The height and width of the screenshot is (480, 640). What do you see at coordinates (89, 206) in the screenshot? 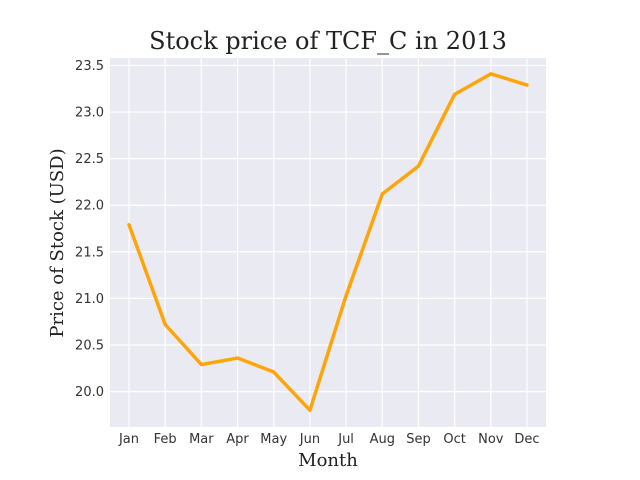
I see `y-tick-label-4: 22.0` at bounding box center [89, 206].